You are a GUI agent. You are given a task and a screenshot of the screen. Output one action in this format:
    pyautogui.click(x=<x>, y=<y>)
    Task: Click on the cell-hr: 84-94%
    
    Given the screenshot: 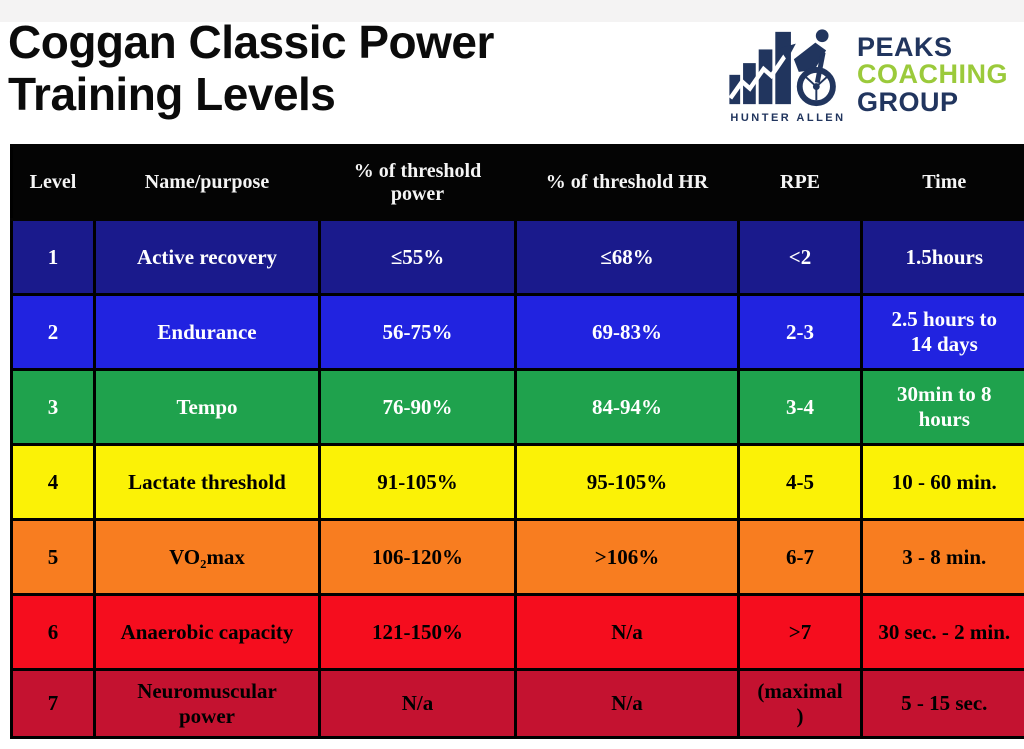 What is the action you would take?
    pyautogui.click(x=627, y=407)
    